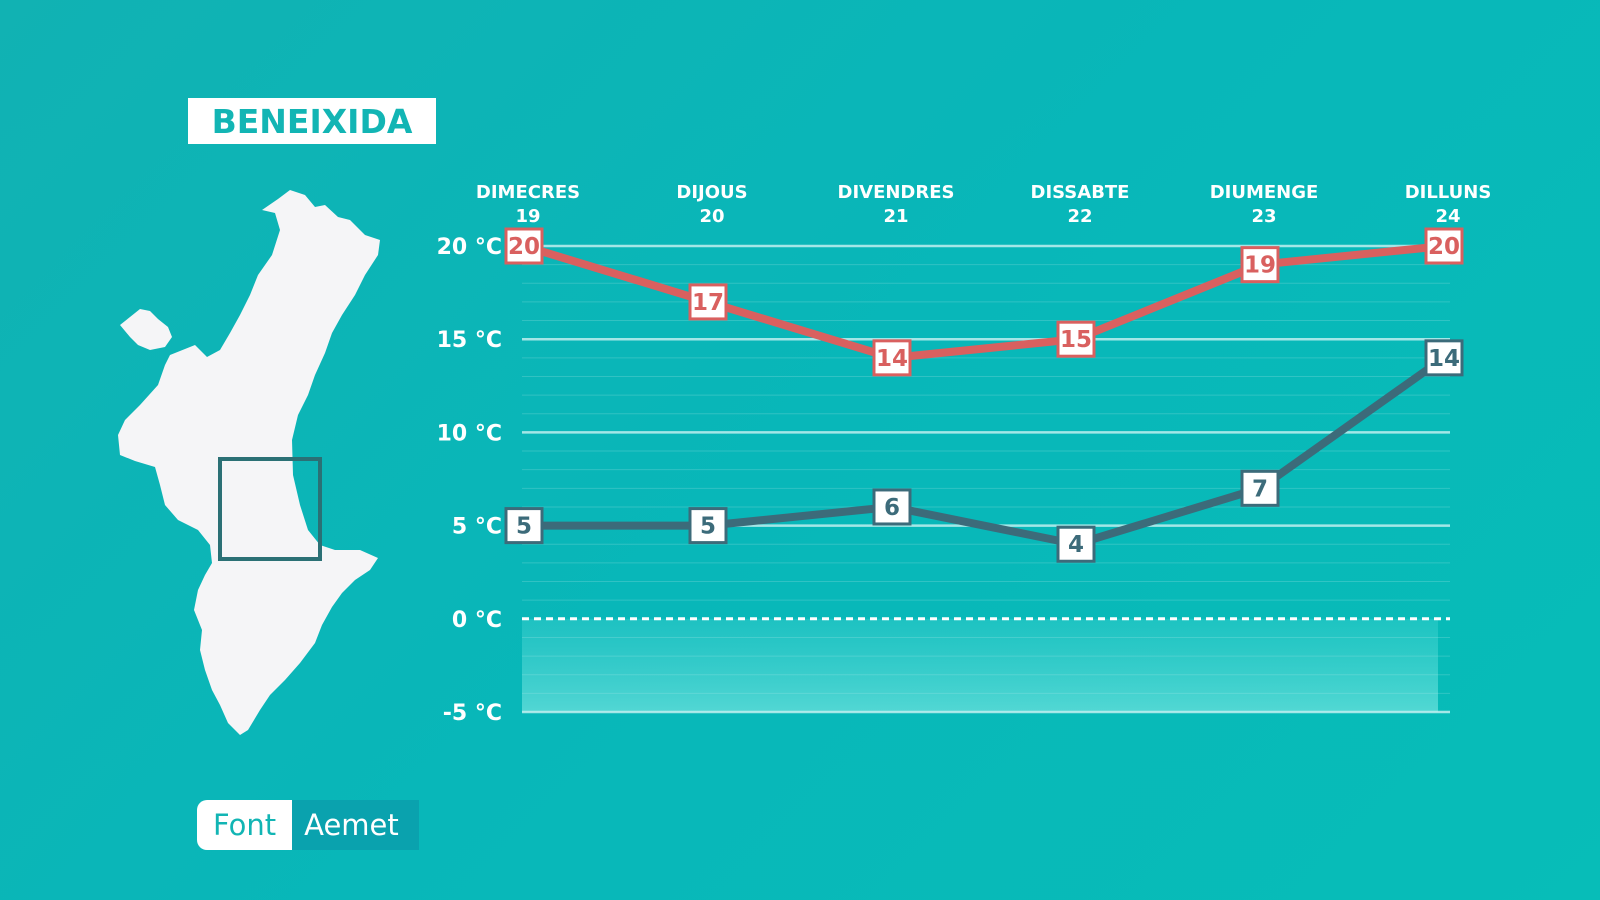 This screenshot has width=1600, height=900. Describe the element at coordinates (1080, 192) in the screenshot. I see `x-day-label: DISSABTE` at that location.